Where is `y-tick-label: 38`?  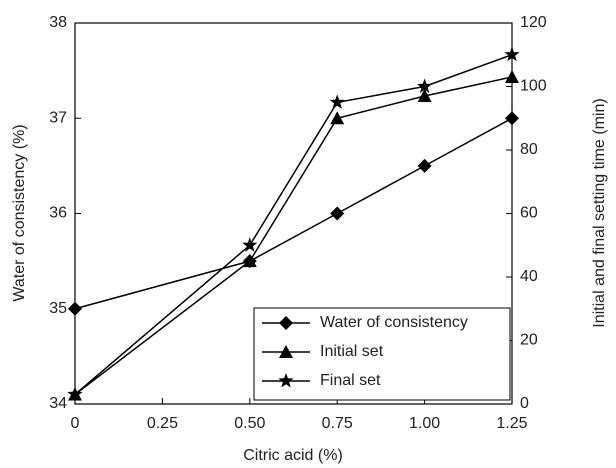 y-tick-label: 38 is located at coordinates (58, 22).